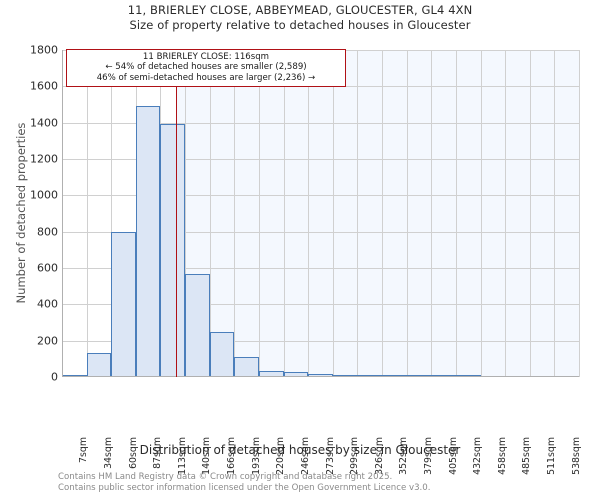  What do you see at coordinates (54, 377) in the screenshot?
I see `y-axis-tick-label: 0` at bounding box center [54, 377].